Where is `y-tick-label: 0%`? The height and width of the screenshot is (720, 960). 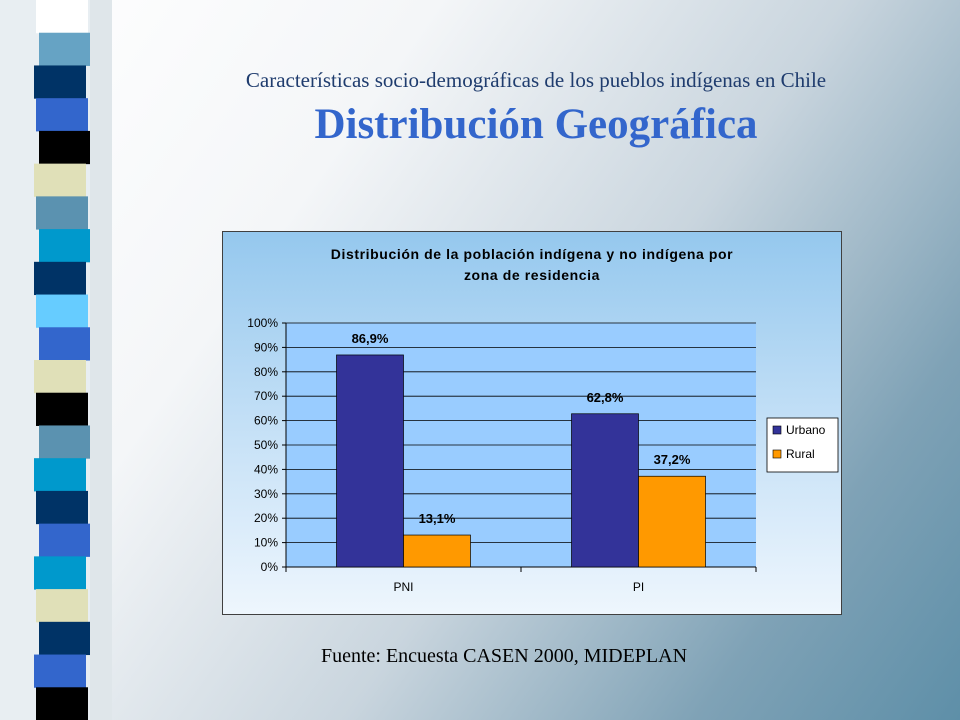 y-tick-label: 0% is located at coordinates (270, 567).